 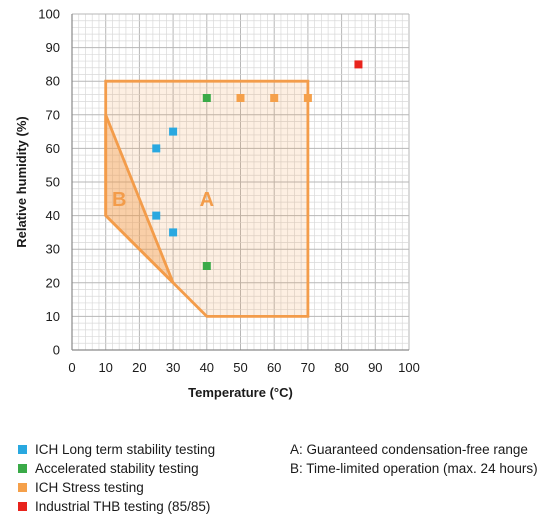 What do you see at coordinates (56, 350) in the screenshot?
I see `y-tick-label: 0` at bounding box center [56, 350].